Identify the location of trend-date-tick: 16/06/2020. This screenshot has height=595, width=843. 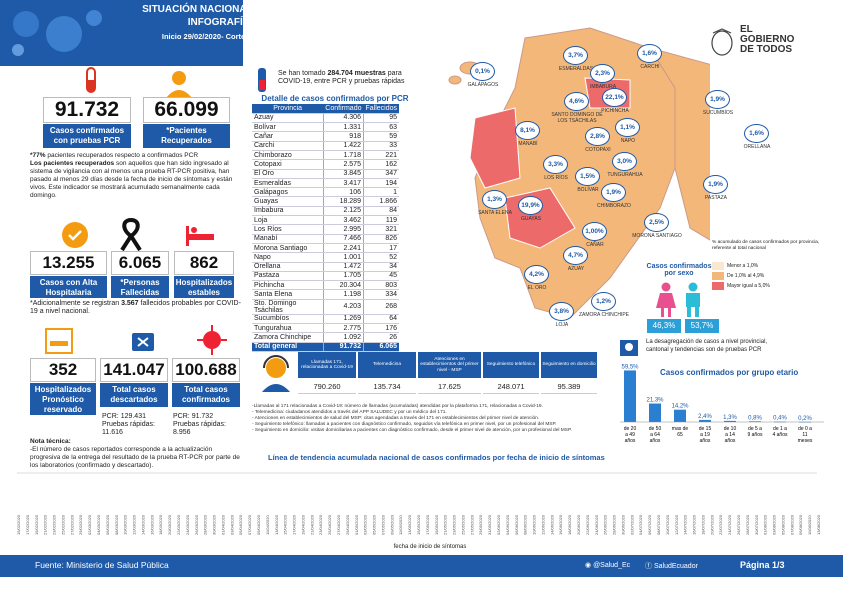
(560, 524).